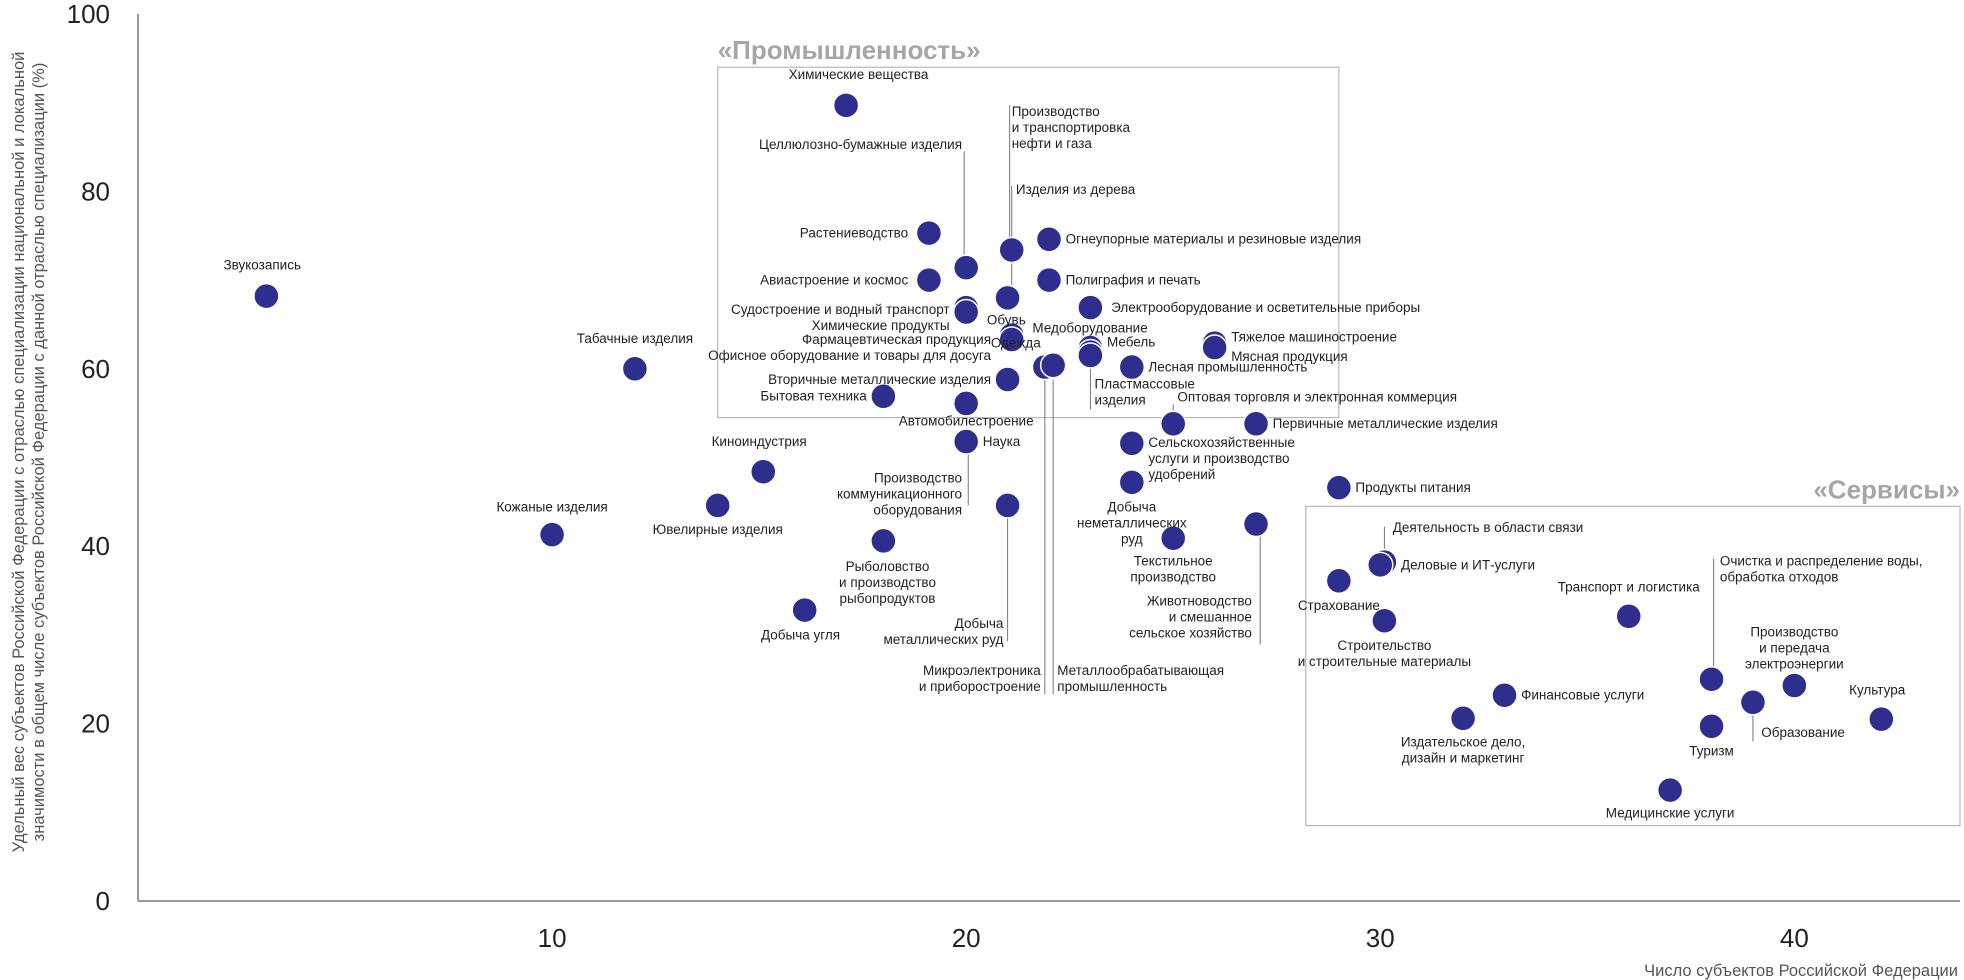  Describe the element at coordinates (980, 686) in the screenshot. I see `point-label-line: и приборостроение` at that location.